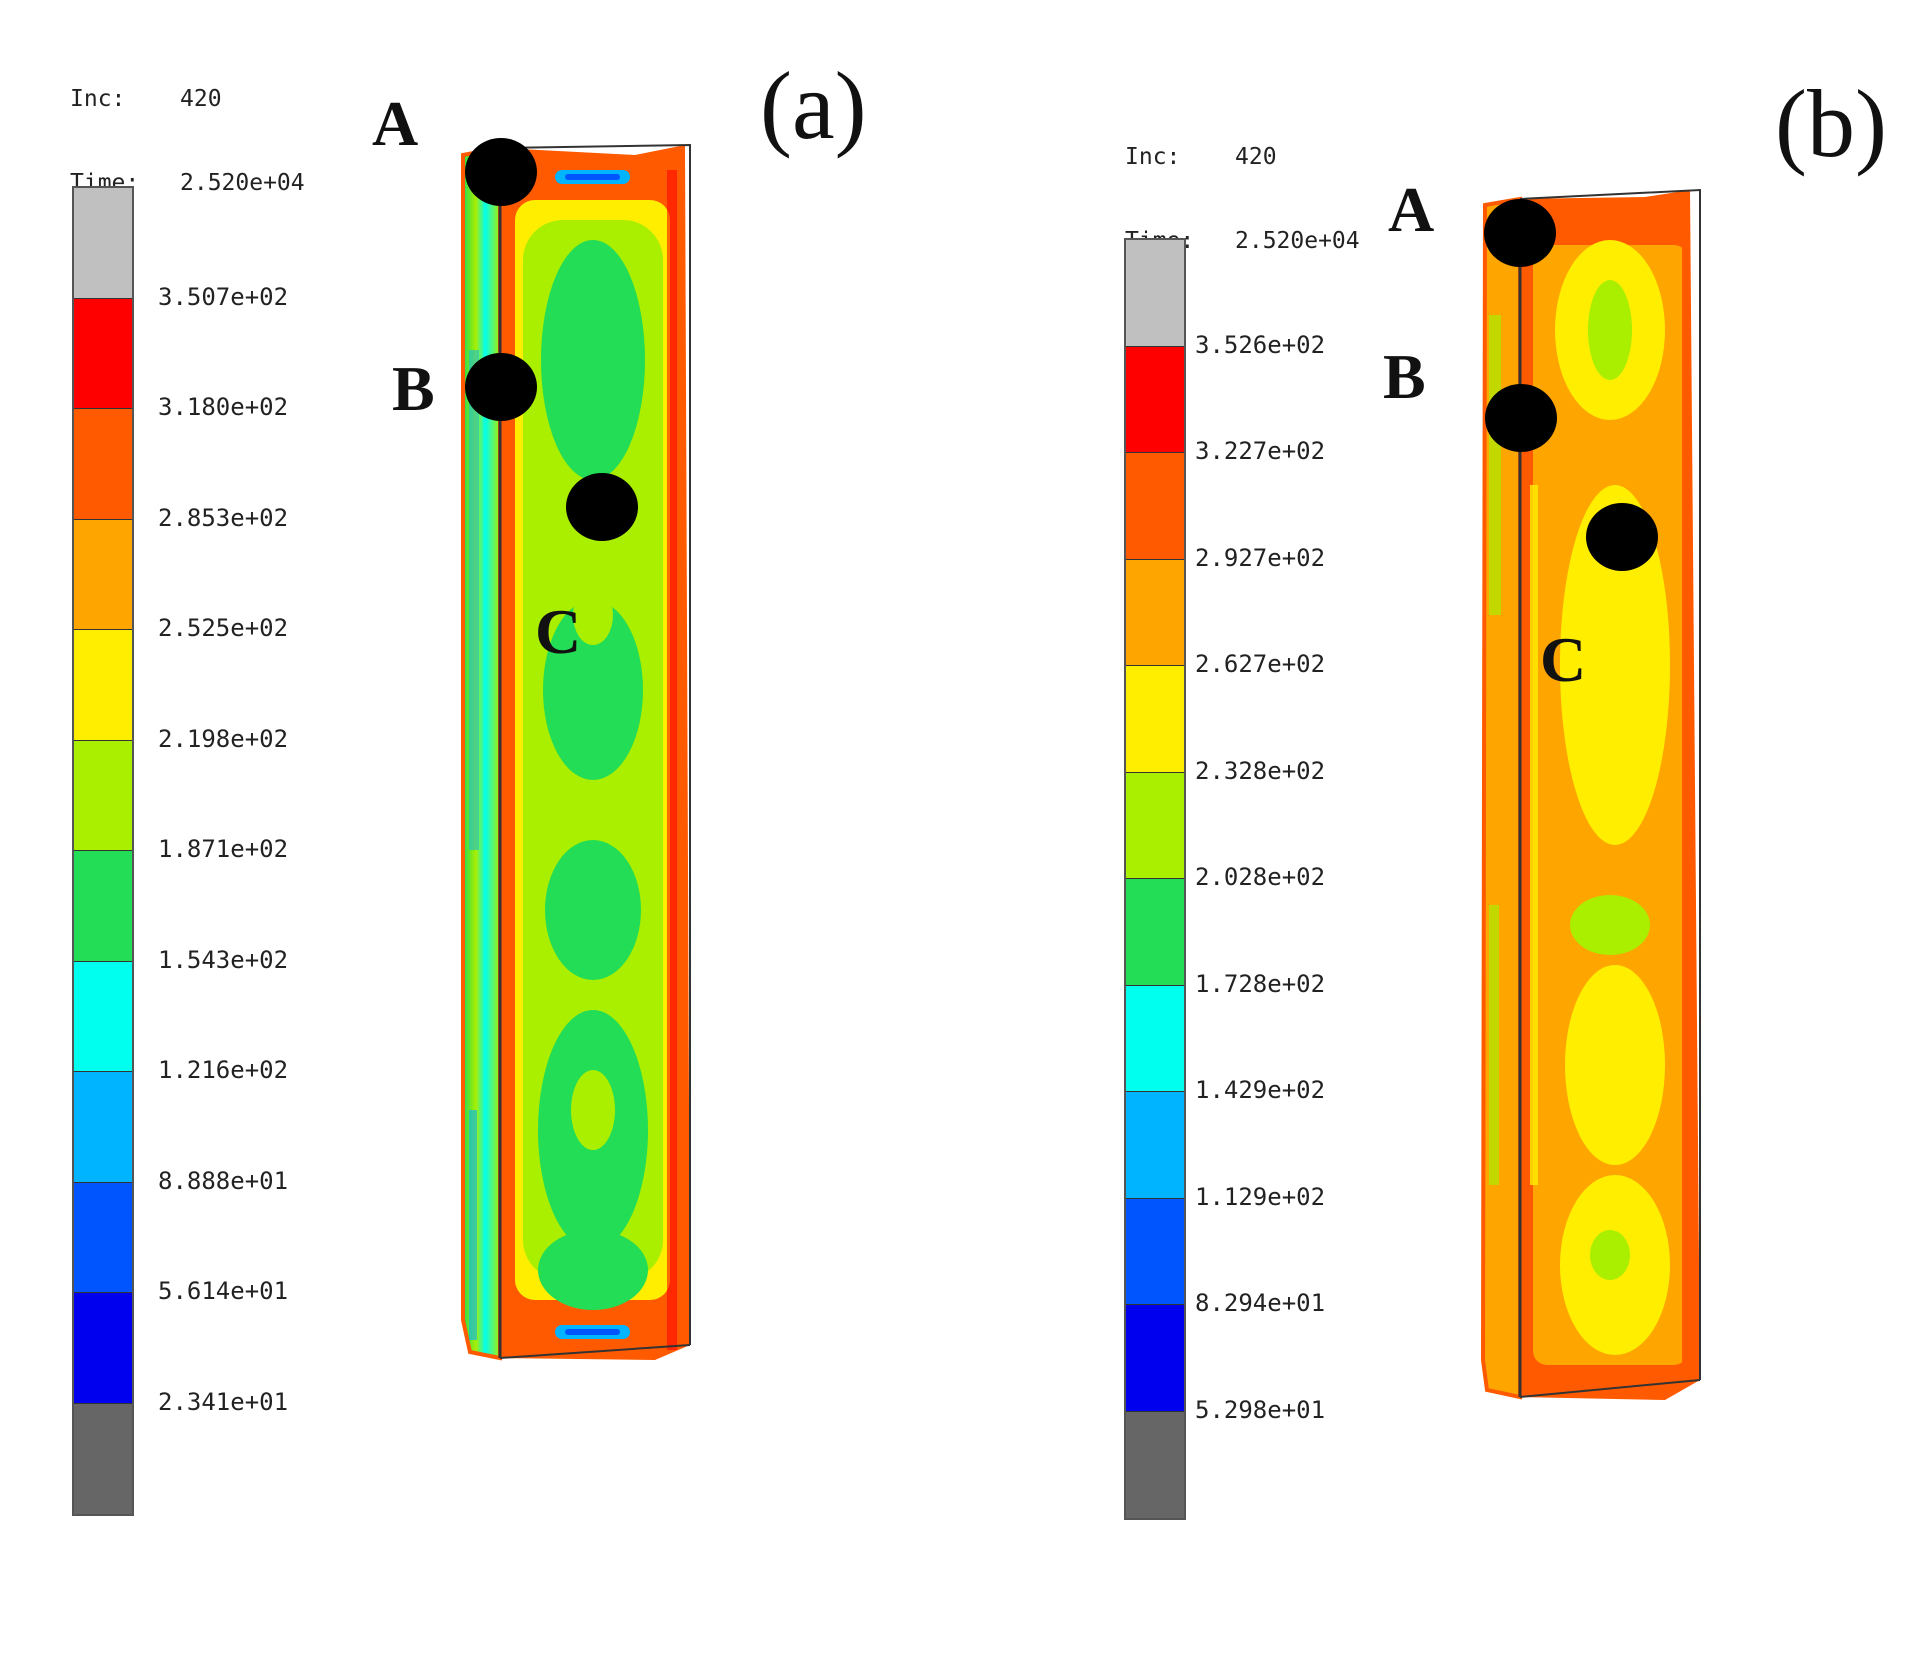 This screenshot has height=1673, width=1911. Describe the element at coordinates (1260, 451) in the screenshot. I see `legend-tick-label: 3.227e+02` at that location.